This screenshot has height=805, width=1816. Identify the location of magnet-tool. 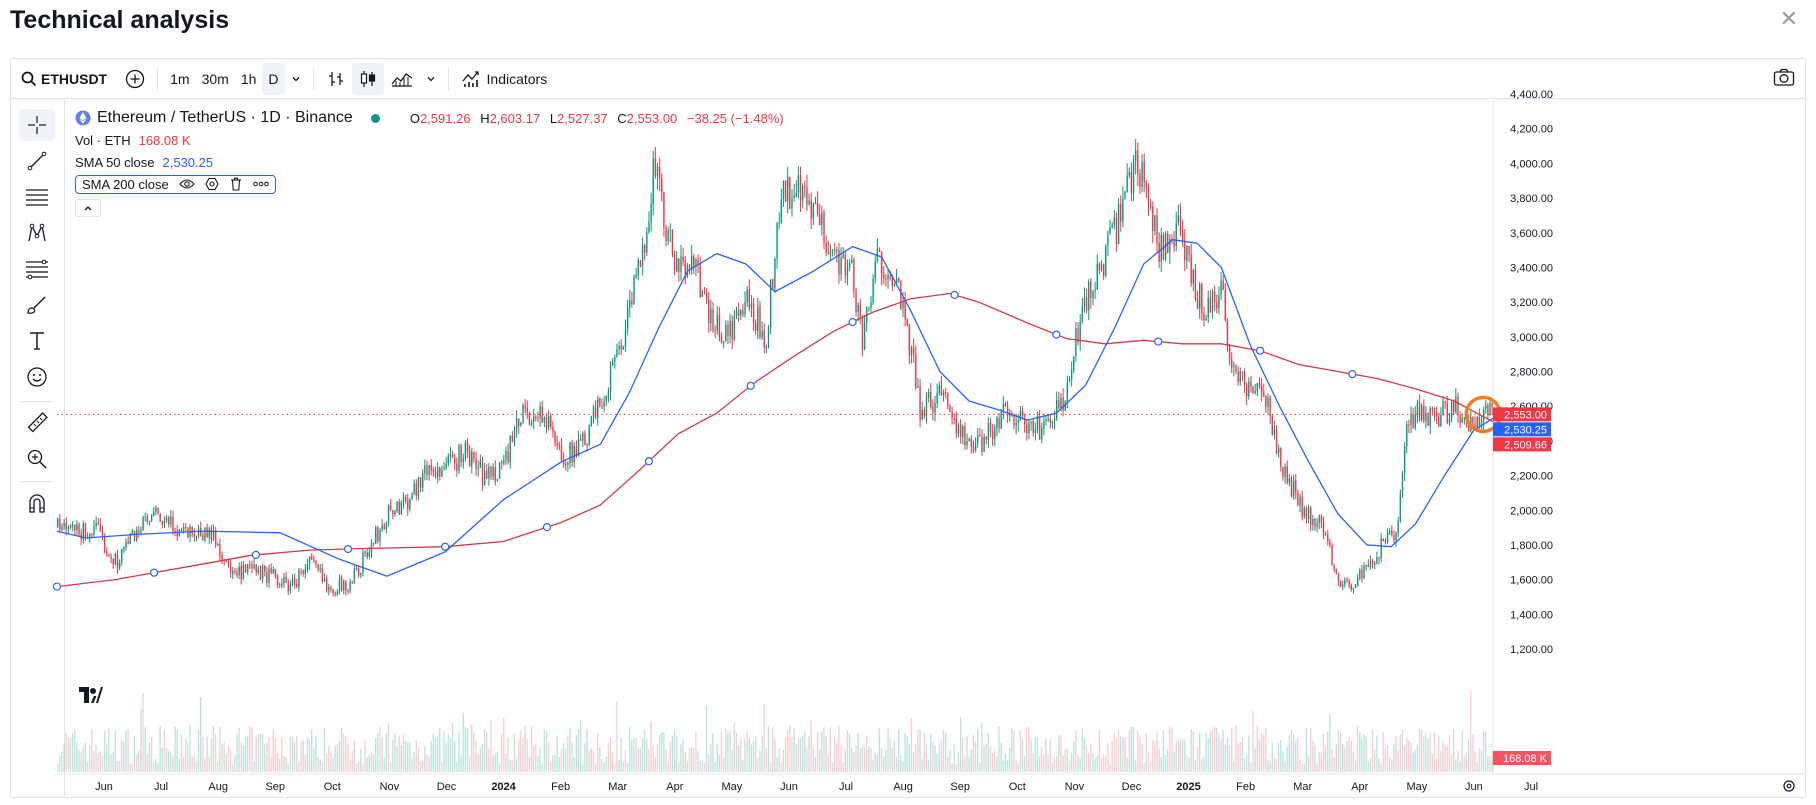
(37, 503).